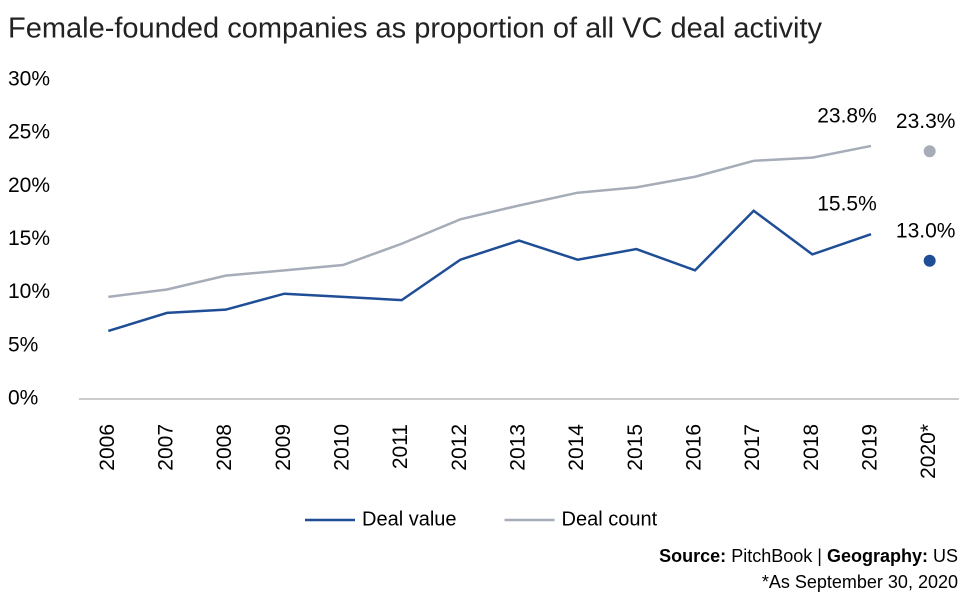  Describe the element at coordinates (635, 447) in the screenshot. I see `x-tick-label: 2015` at that location.